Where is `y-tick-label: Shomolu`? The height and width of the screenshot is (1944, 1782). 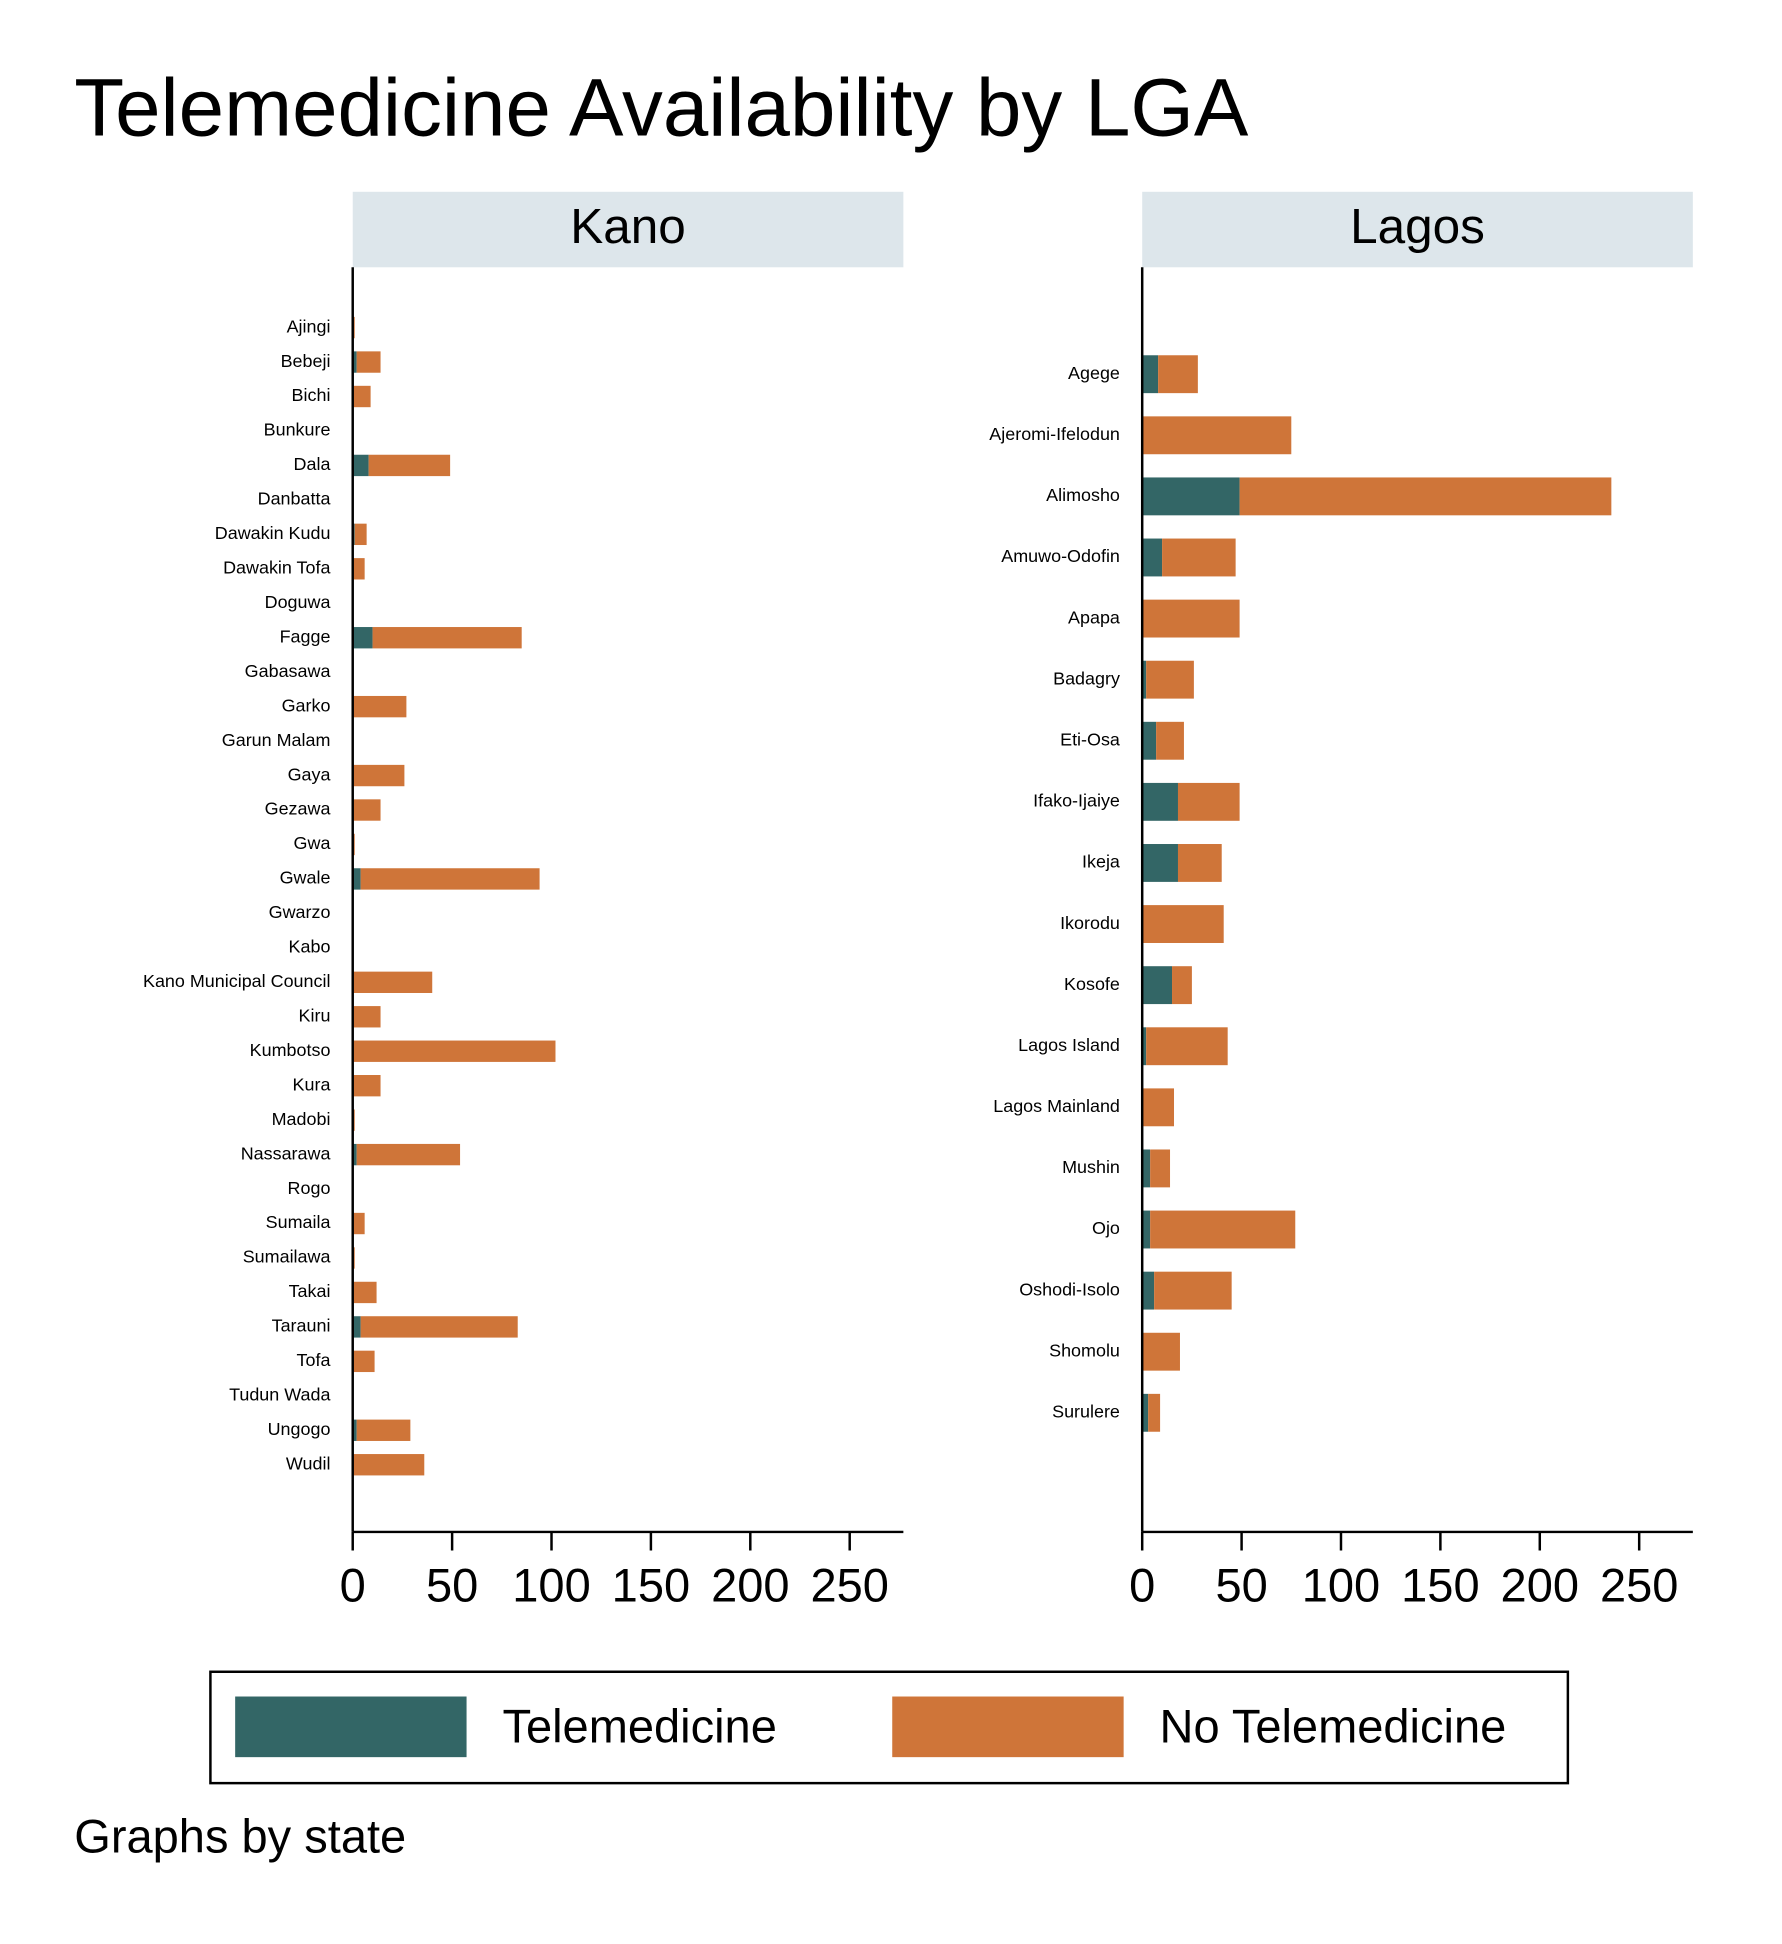 y-tick-label: Shomolu is located at coordinates (1084, 1350).